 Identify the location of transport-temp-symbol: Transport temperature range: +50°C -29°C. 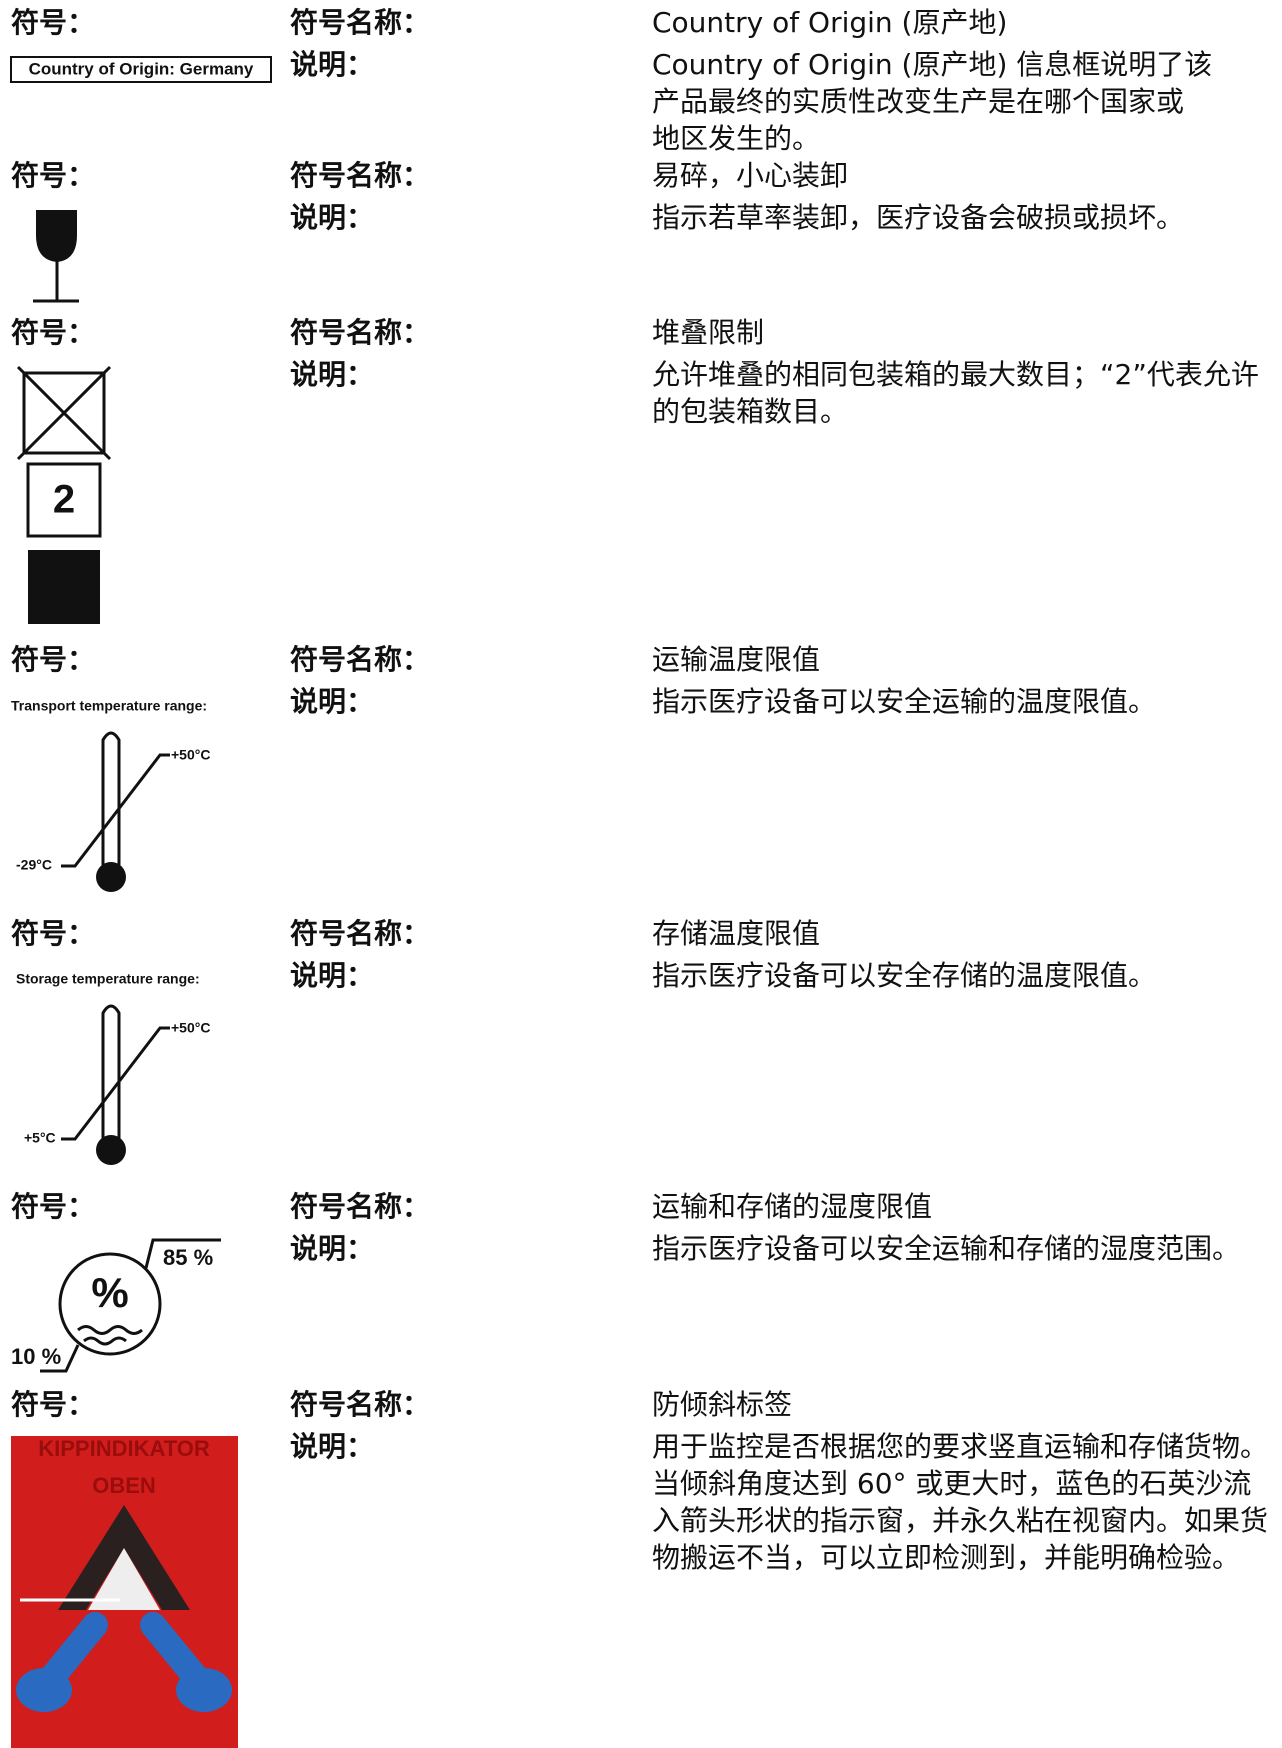
(110, 795).